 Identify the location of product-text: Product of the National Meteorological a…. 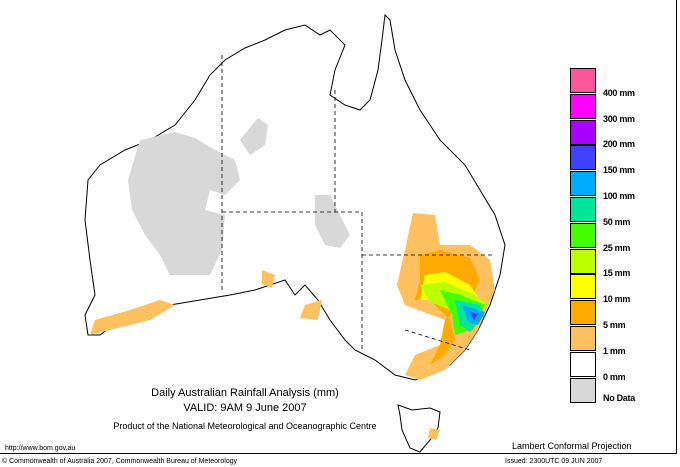
(245, 426).